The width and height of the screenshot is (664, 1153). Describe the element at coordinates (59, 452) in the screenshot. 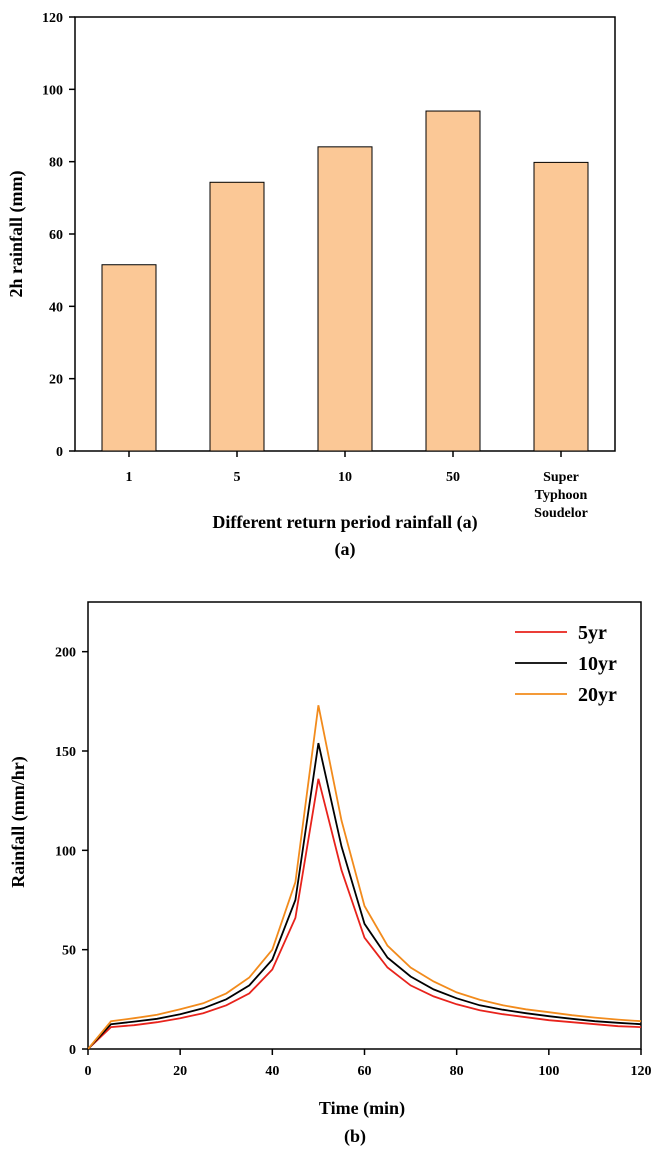

I see `bar-y-tick-label: 0` at that location.